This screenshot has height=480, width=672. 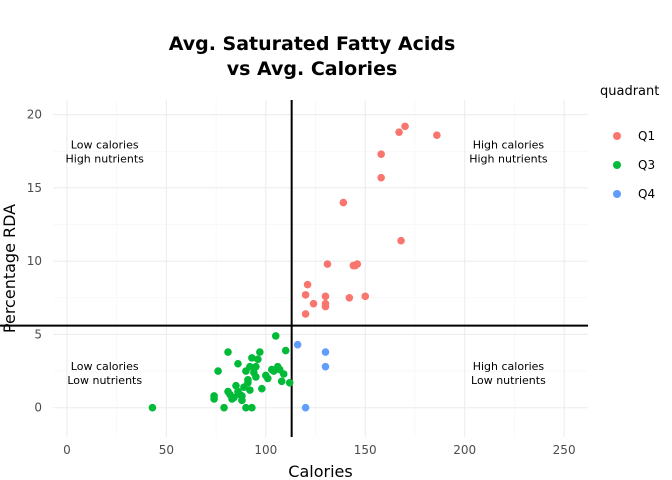 I want to click on legend-key-q1, so click(x=617, y=136).